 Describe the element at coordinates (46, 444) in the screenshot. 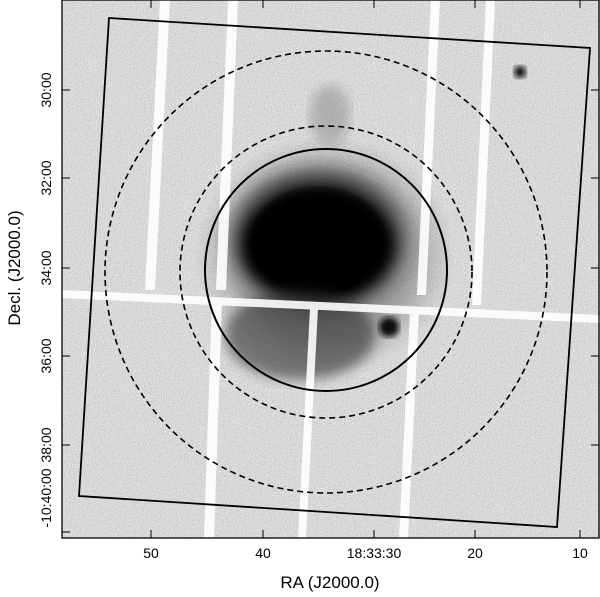

I see `y-tick-label: 38:00` at that location.